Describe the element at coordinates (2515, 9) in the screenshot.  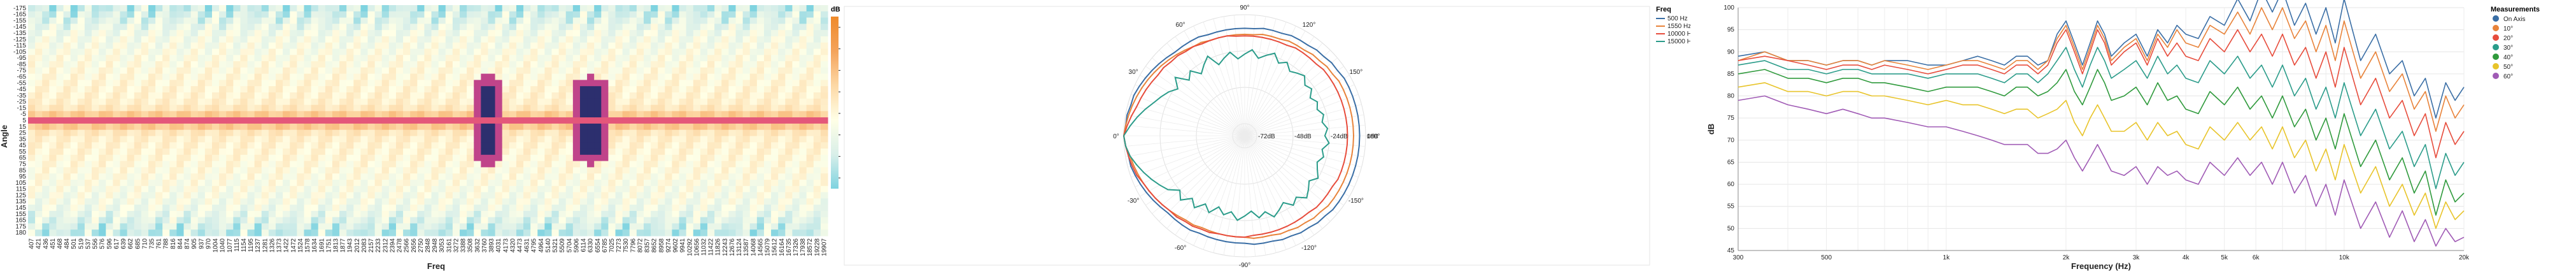
I see `freq-legend-title: Measurements` at that location.